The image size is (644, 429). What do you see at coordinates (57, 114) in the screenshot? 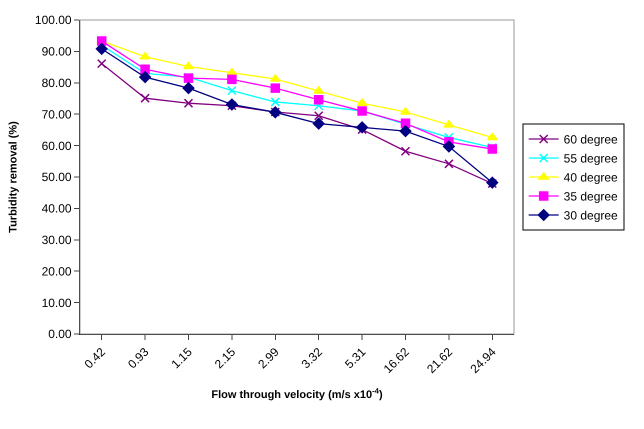
I see `y-tick-label: 70.00` at bounding box center [57, 114].